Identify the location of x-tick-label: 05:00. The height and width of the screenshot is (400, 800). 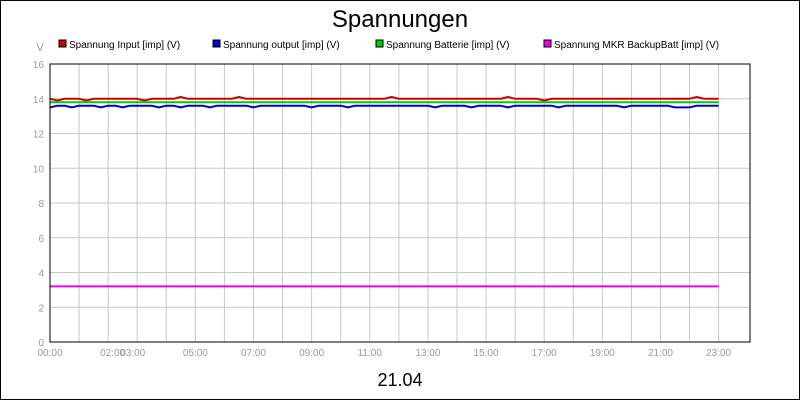
(195, 353).